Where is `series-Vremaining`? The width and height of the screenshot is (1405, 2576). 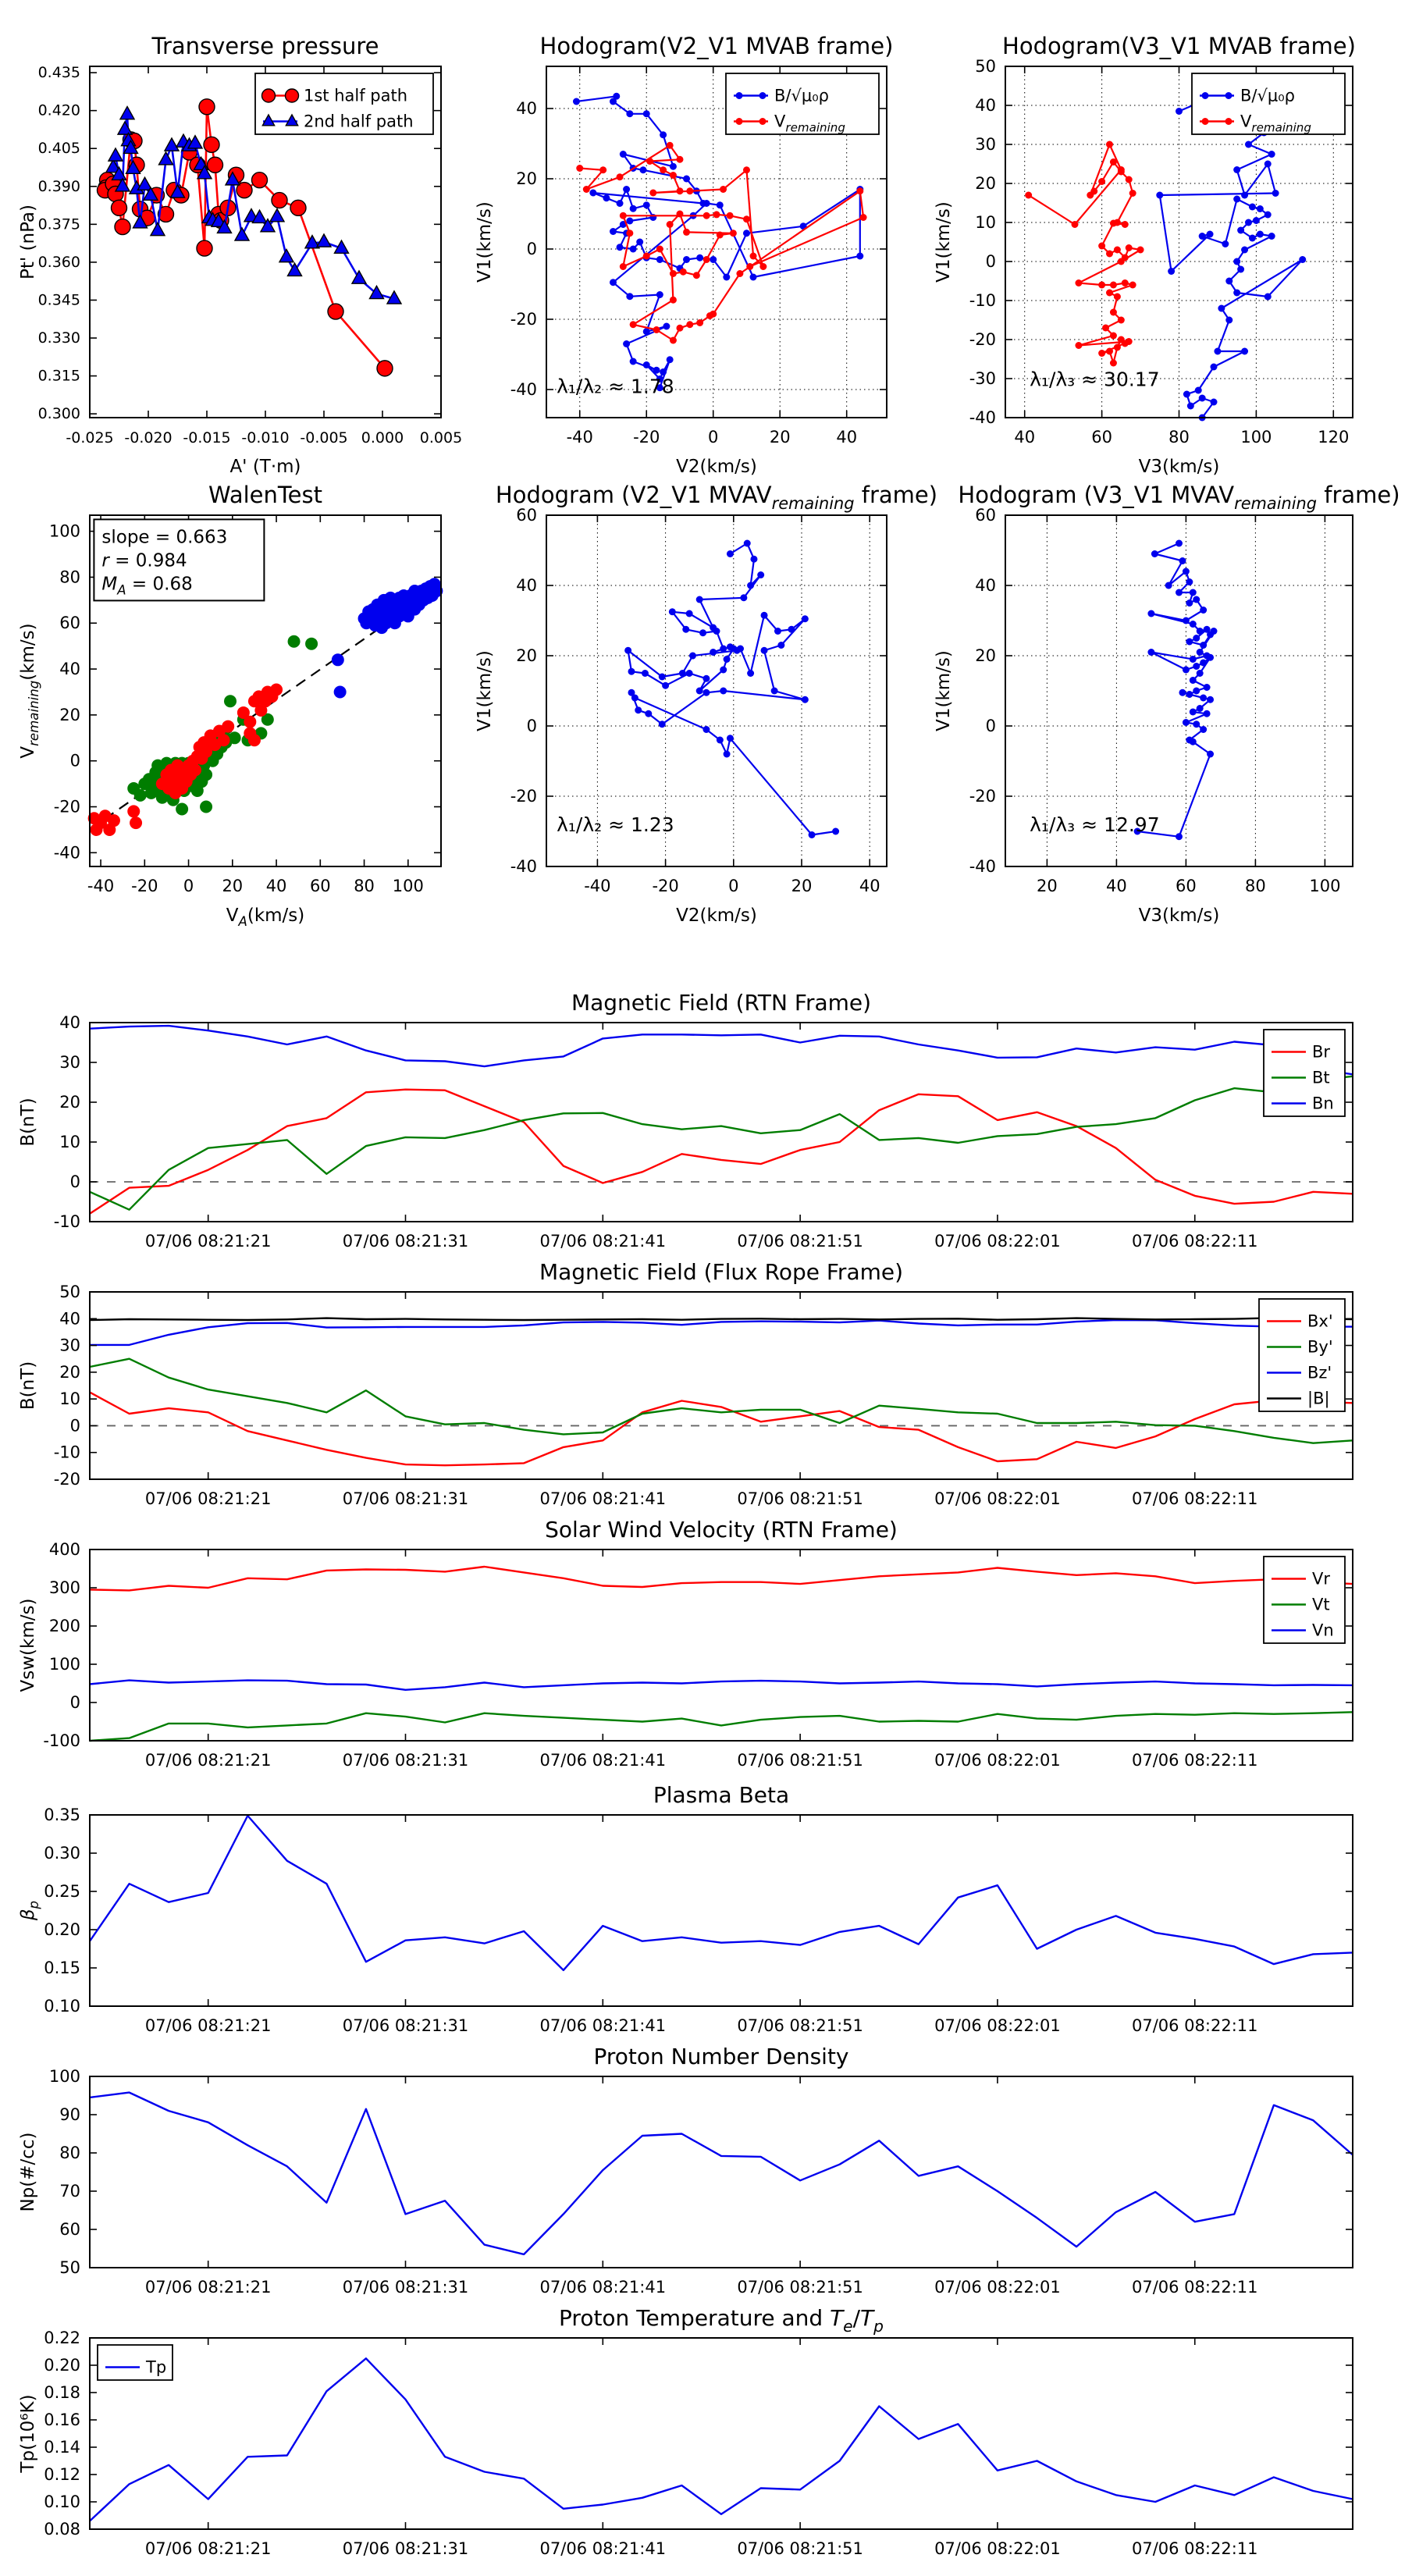 series-Vremaining is located at coordinates (1085, 254).